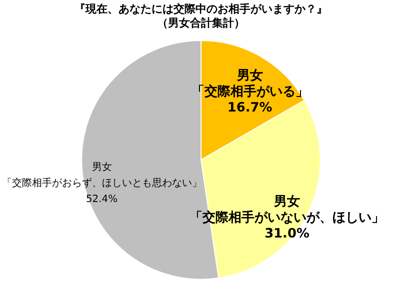 The height and width of the screenshot is (298, 400). What do you see at coordinates (200, 23) in the screenshot?
I see `chart-subtitle: （男女合計集計）` at bounding box center [200, 23].